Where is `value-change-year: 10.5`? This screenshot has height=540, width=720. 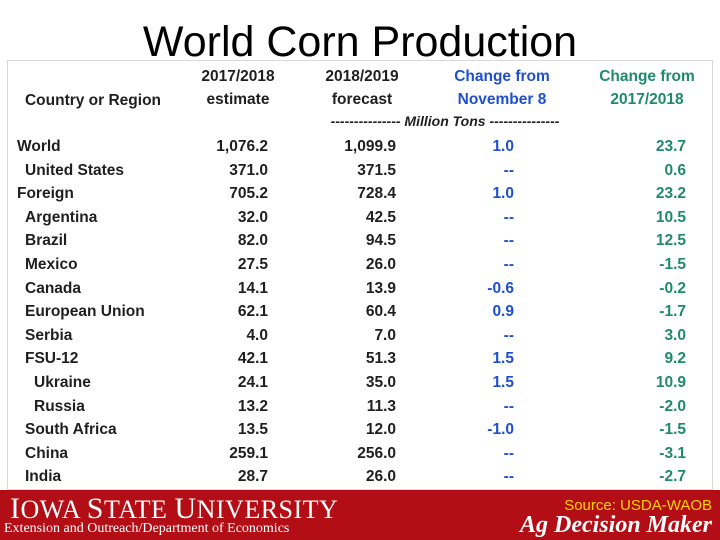
value-change-year: 10.5 is located at coordinates (670, 217).